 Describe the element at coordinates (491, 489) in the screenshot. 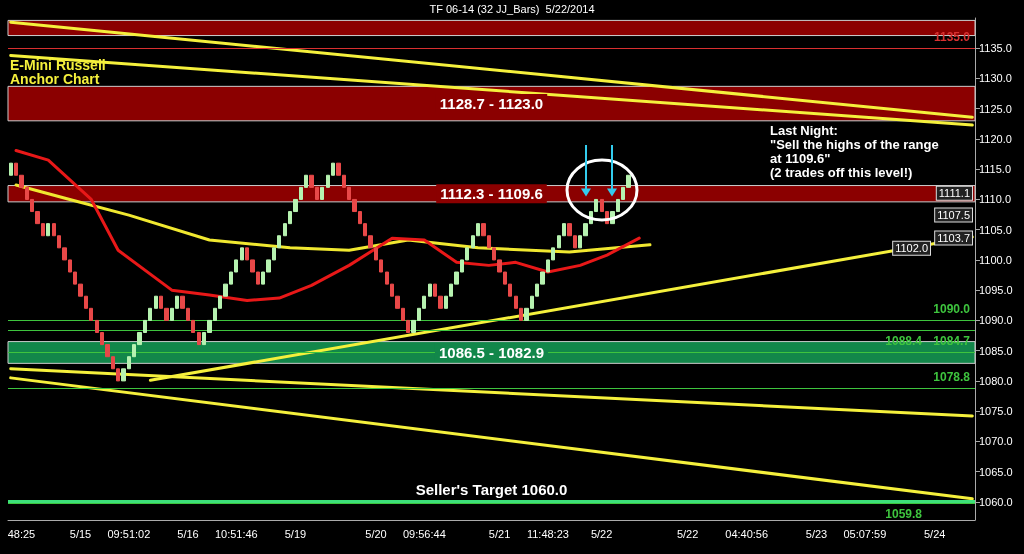

I see `ref-line-label: Seller's Target 1060.0` at that location.